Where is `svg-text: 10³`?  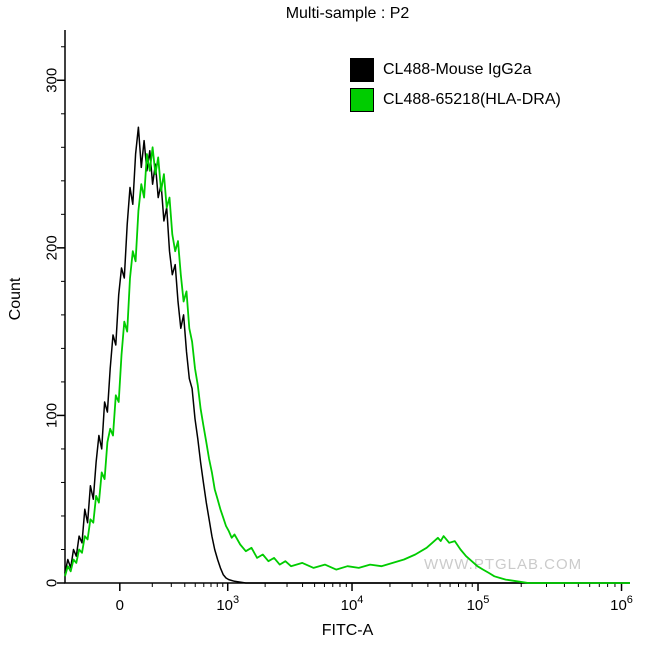
svg-text: 10³ is located at coordinates (227, 604).